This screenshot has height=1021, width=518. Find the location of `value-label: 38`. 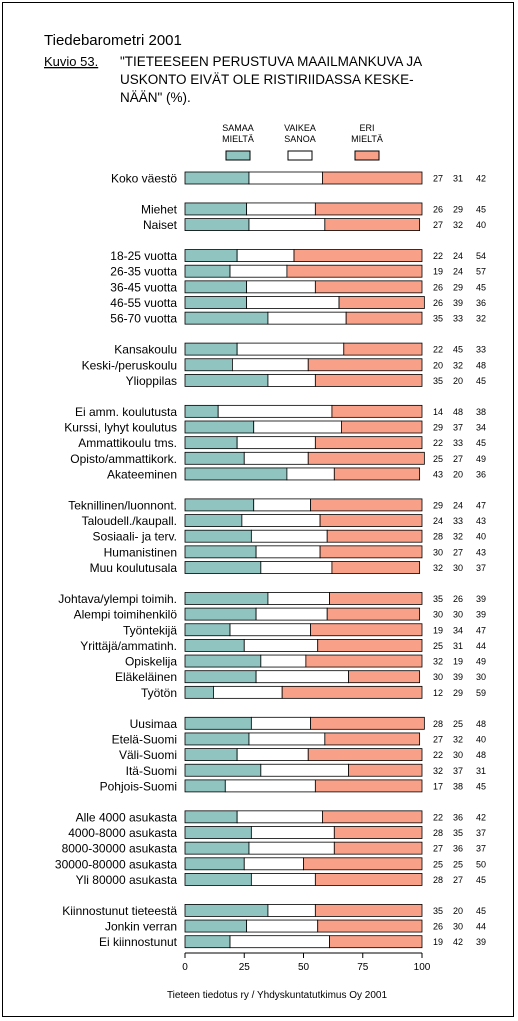

value-label: 38 is located at coordinates (481, 412).